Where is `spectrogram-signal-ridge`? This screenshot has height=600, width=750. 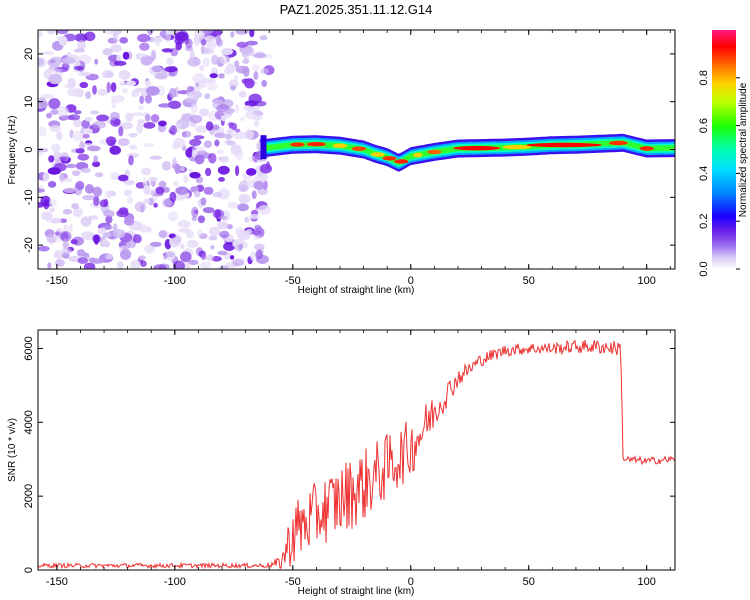 spectrogram-signal-ridge is located at coordinates (467, 152).